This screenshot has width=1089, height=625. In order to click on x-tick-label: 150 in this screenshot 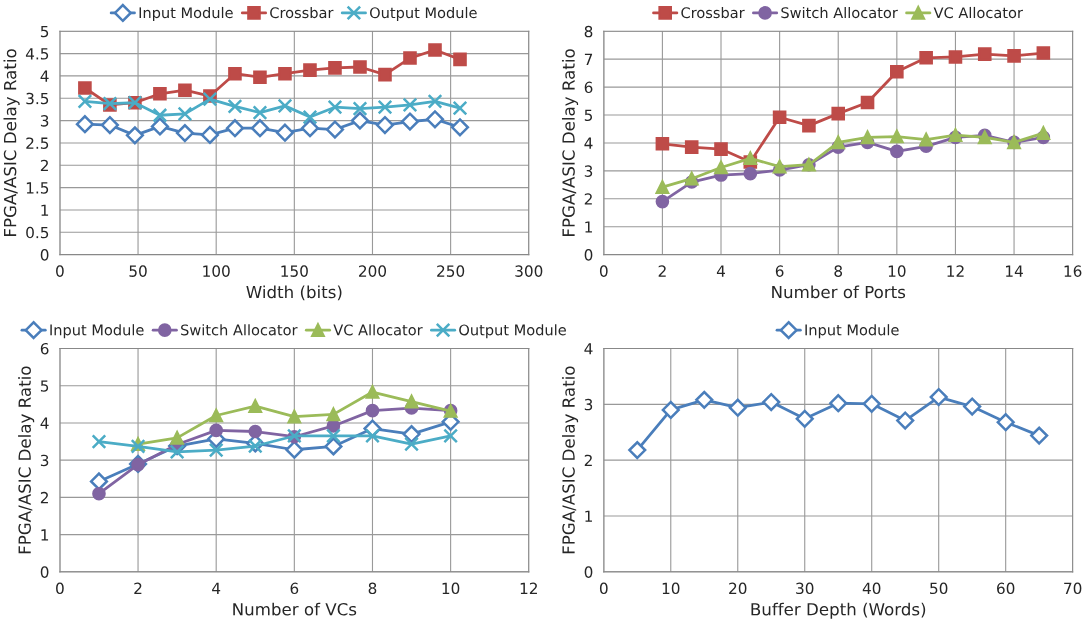, I will do `click(294, 271)`.